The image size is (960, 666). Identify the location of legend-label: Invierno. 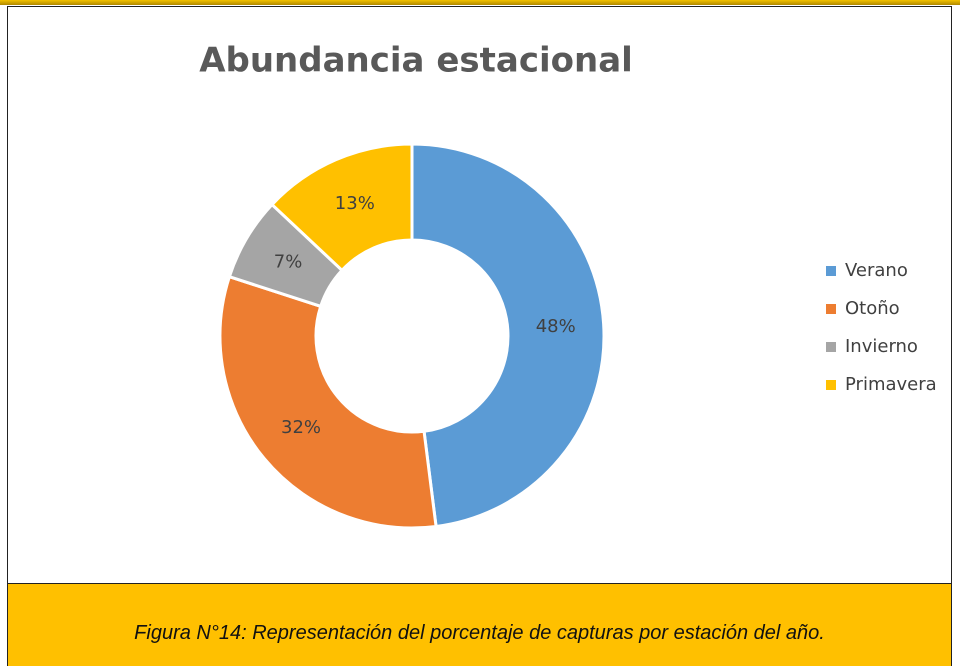
(881, 346).